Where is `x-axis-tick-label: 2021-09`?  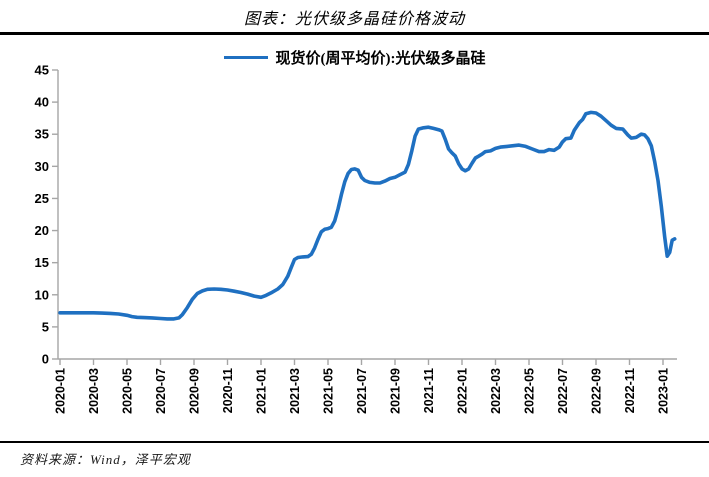 x-axis-tick-label: 2021-09 is located at coordinates (396, 391).